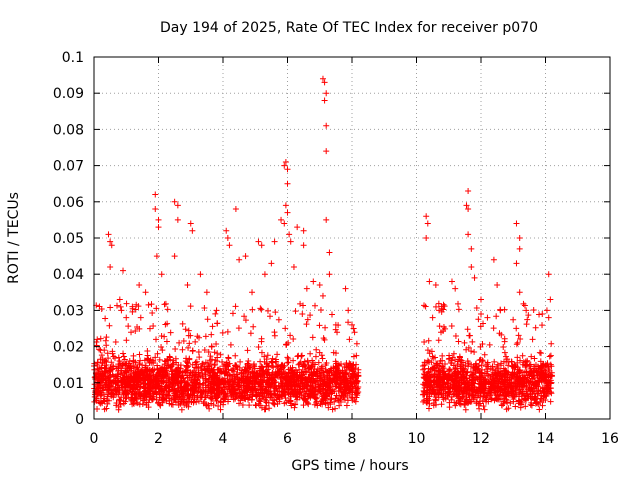 This screenshot has height=480, width=640. I want to click on y-tick-label: 0.04, so click(68, 275).